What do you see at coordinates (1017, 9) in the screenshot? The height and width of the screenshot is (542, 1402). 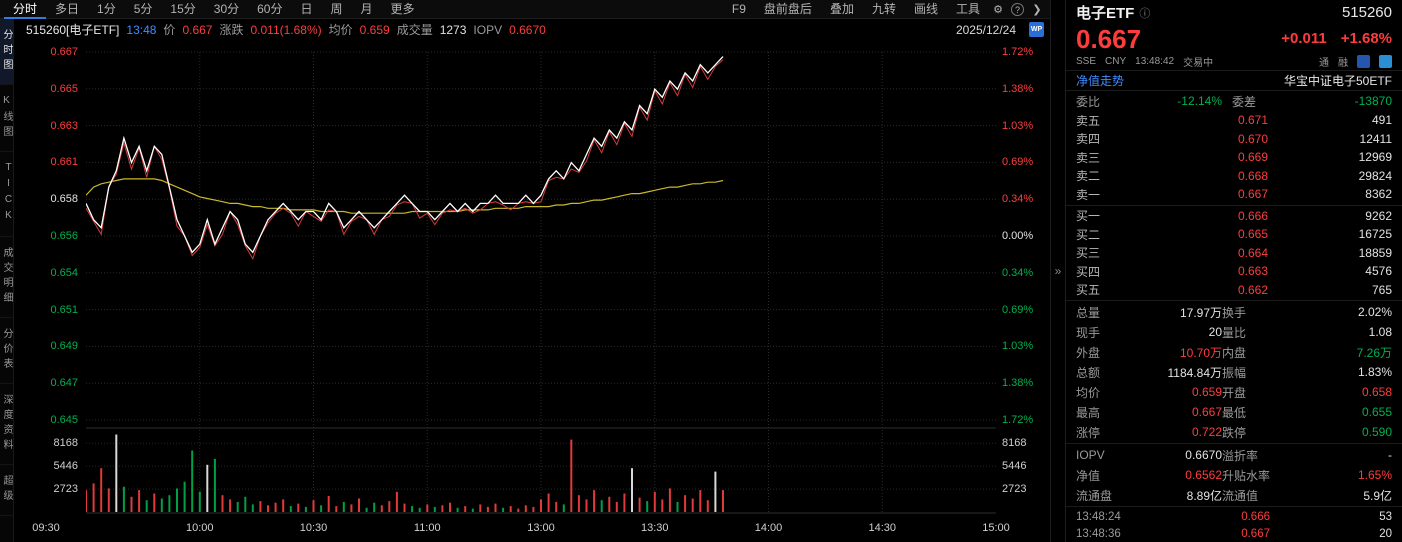 I see `help-icon: ?` at bounding box center [1017, 9].